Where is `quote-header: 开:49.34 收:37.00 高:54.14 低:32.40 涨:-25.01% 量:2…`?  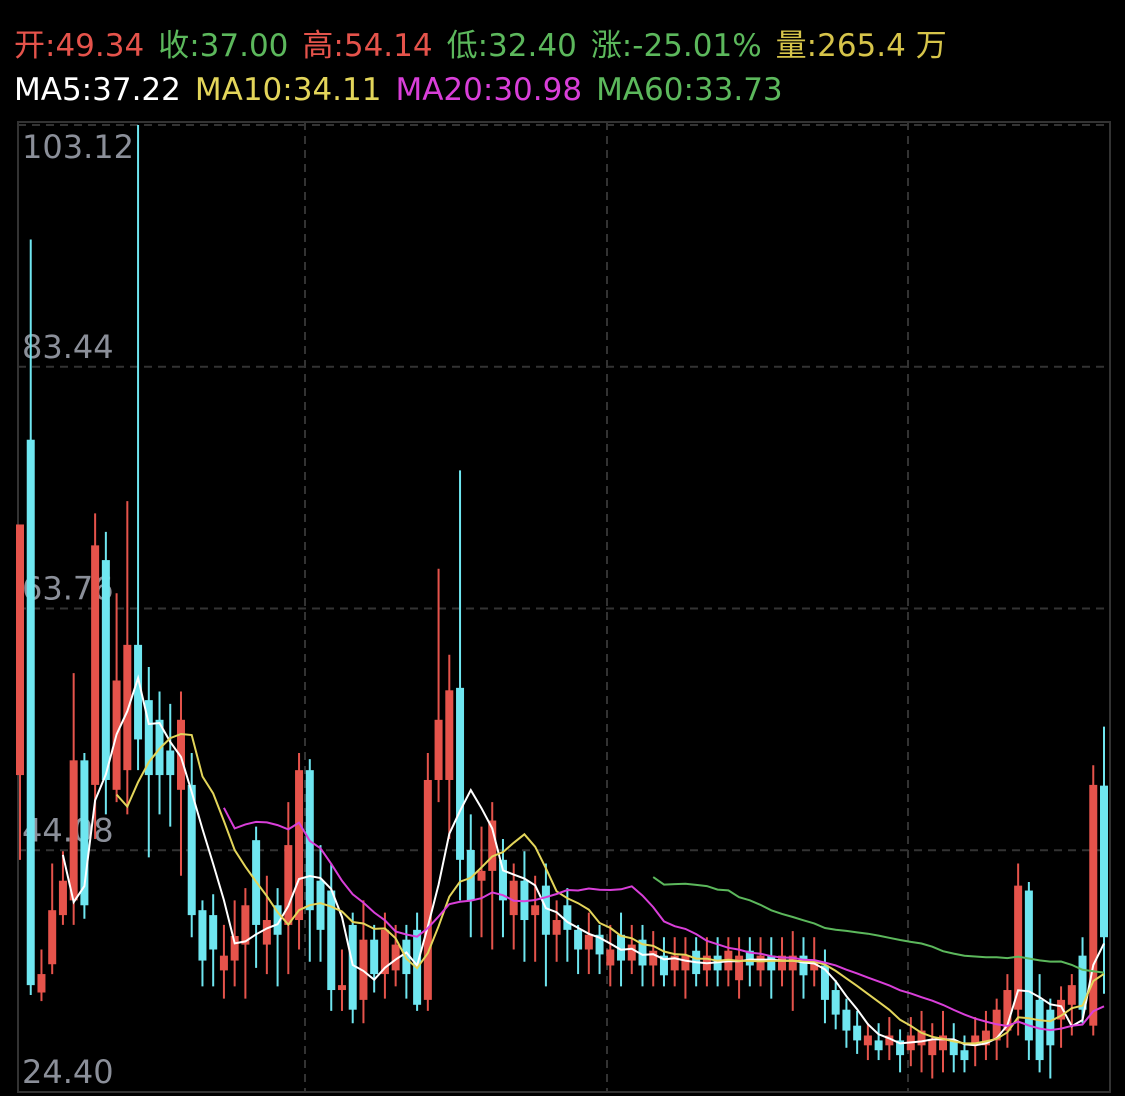 quote-header: 开:49.34 收:37.00 高:54.14 低:32.40 涨:-25.01% 量:2… is located at coordinates (487, 42).